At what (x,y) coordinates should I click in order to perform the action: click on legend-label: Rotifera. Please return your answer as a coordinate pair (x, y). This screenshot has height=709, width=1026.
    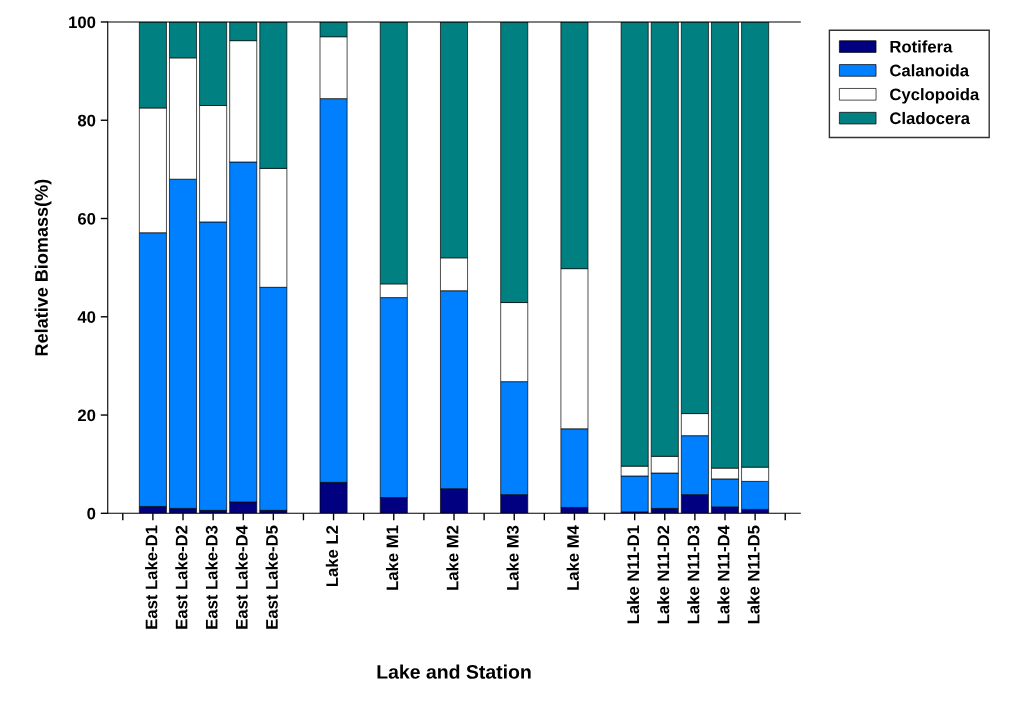
    Looking at the image, I should click on (921, 46).